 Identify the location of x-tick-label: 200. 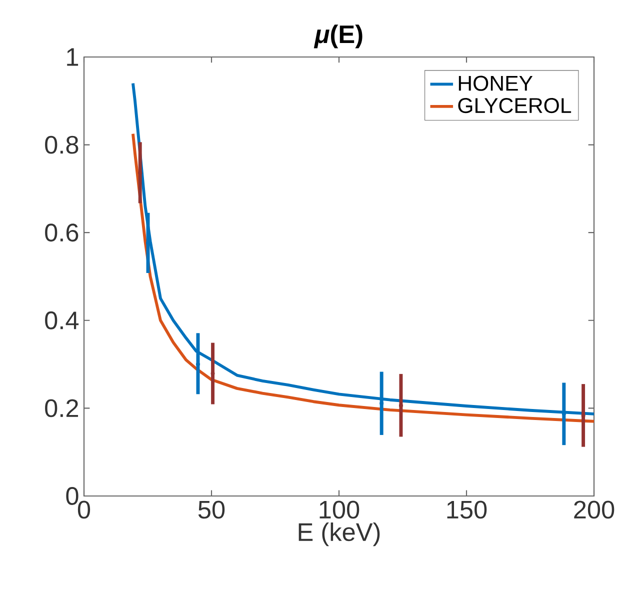
(594, 509).